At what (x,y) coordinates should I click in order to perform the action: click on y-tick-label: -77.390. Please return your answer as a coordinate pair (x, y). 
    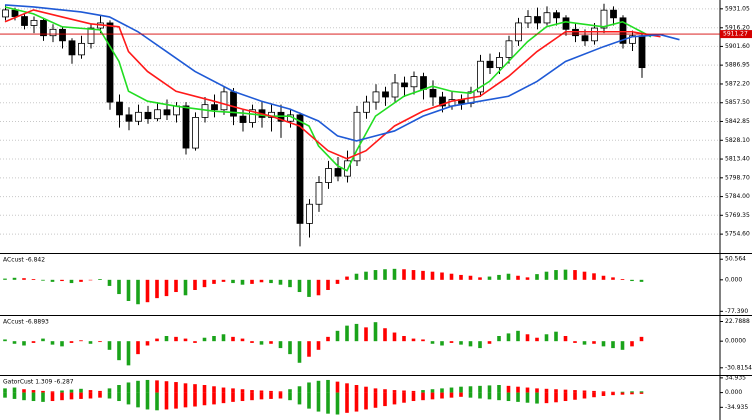
    Looking at the image, I should click on (736, 311).